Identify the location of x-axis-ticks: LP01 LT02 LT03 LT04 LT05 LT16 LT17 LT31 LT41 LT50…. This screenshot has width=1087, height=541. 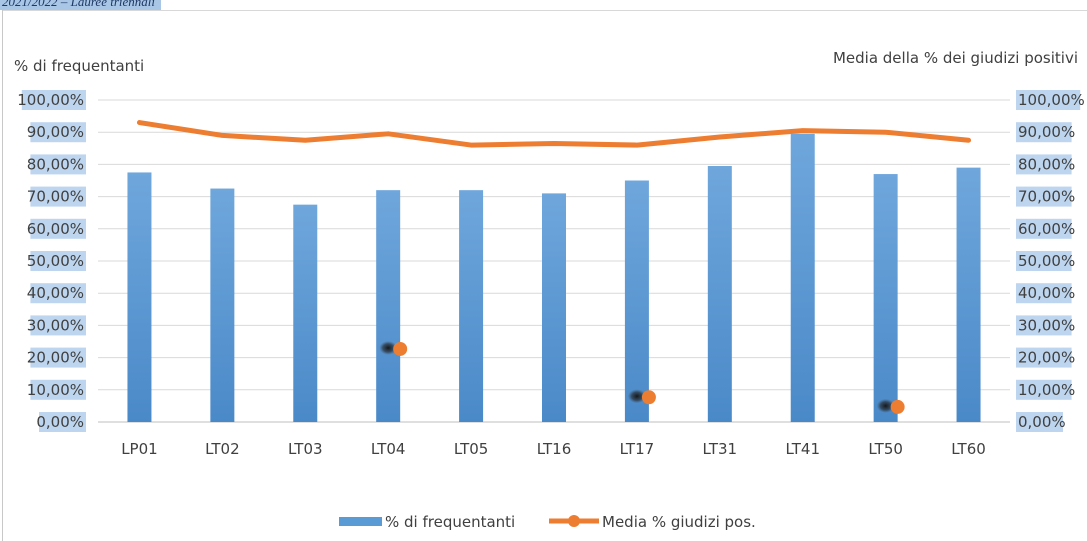
(553, 449).